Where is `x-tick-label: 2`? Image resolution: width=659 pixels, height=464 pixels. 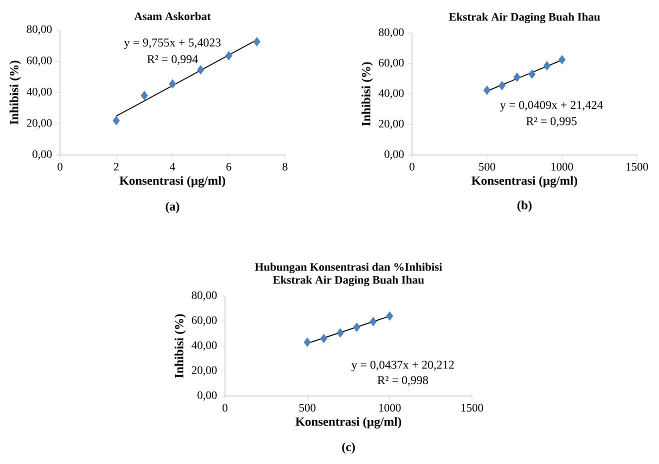 x-tick-label: 2 is located at coordinates (116, 166).